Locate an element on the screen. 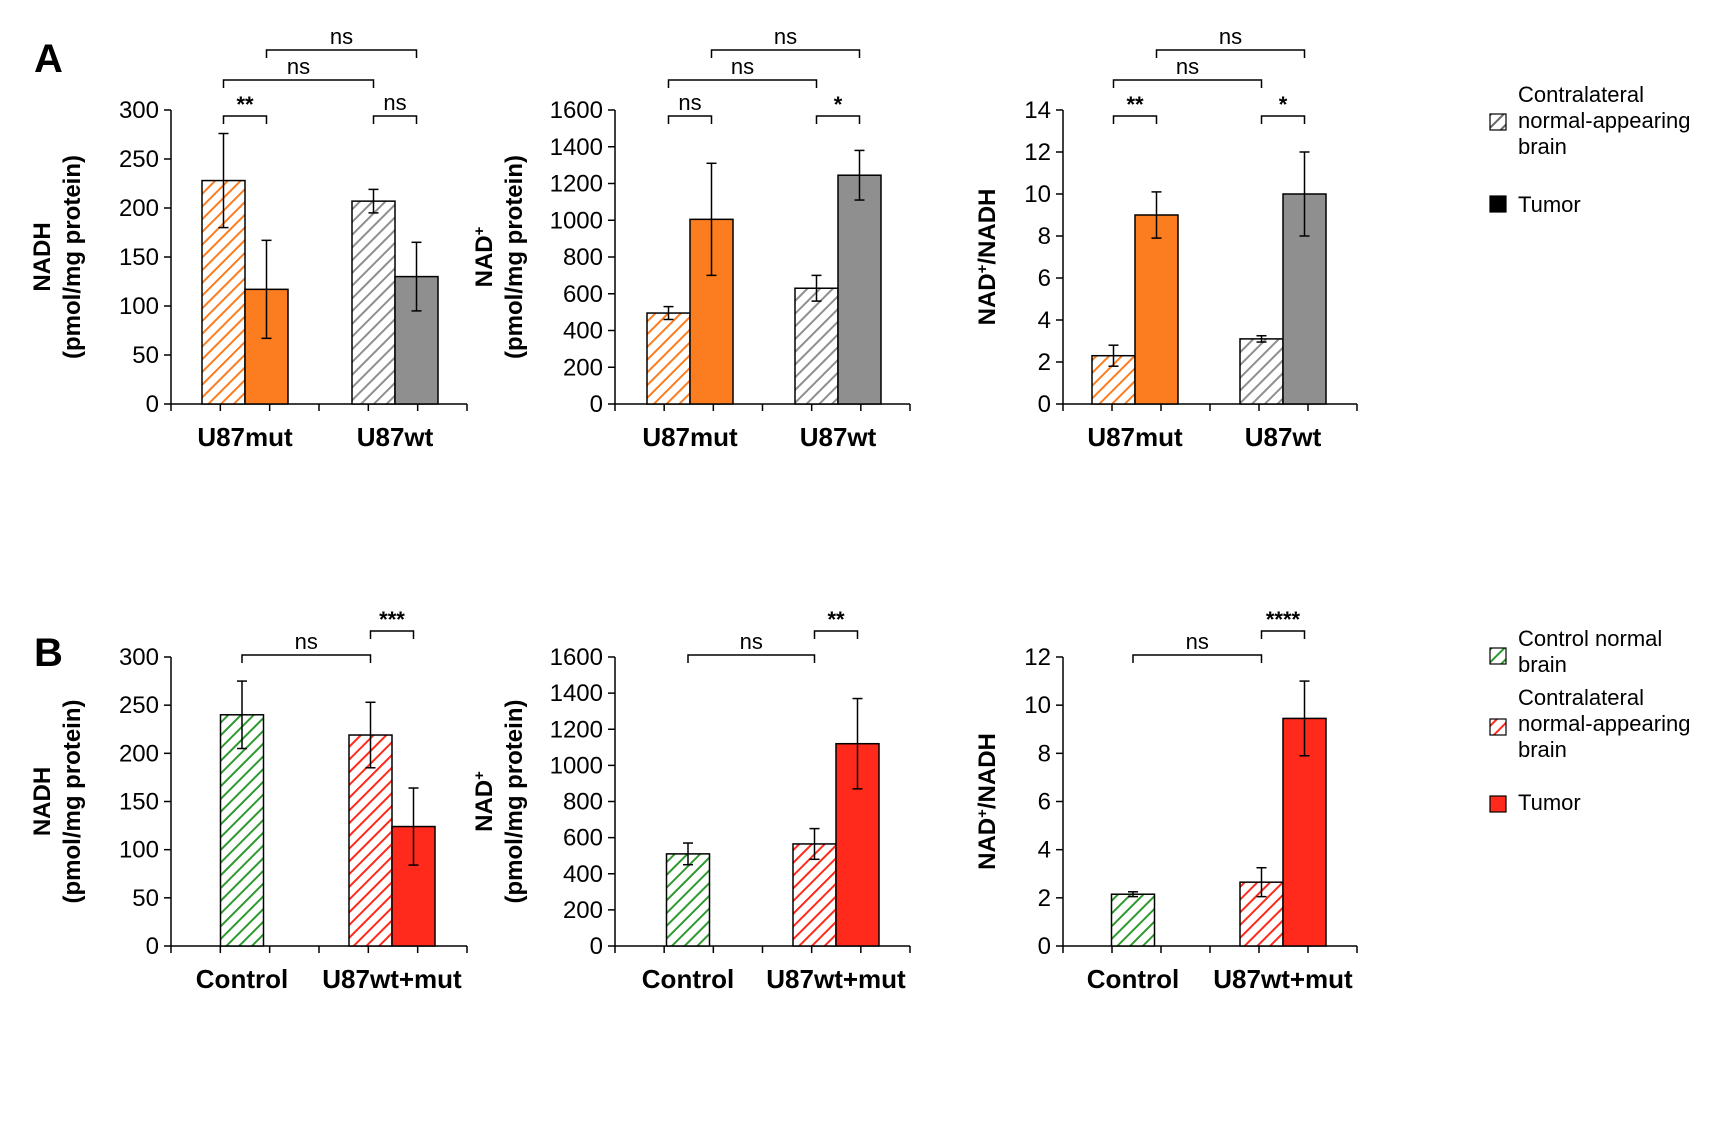 The image size is (1722, 1130). y-tick-label: 800 is located at coordinates (583, 802).